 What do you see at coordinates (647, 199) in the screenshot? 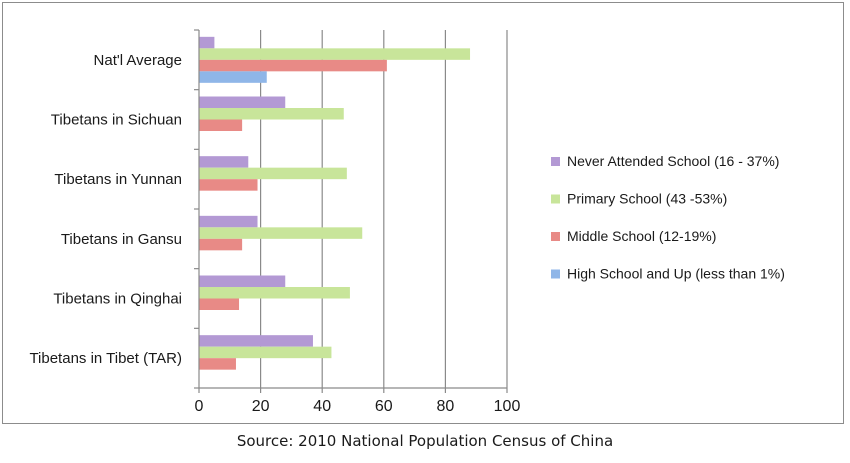
I see `legend-label: Primary School (43 -53%)` at bounding box center [647, 199].